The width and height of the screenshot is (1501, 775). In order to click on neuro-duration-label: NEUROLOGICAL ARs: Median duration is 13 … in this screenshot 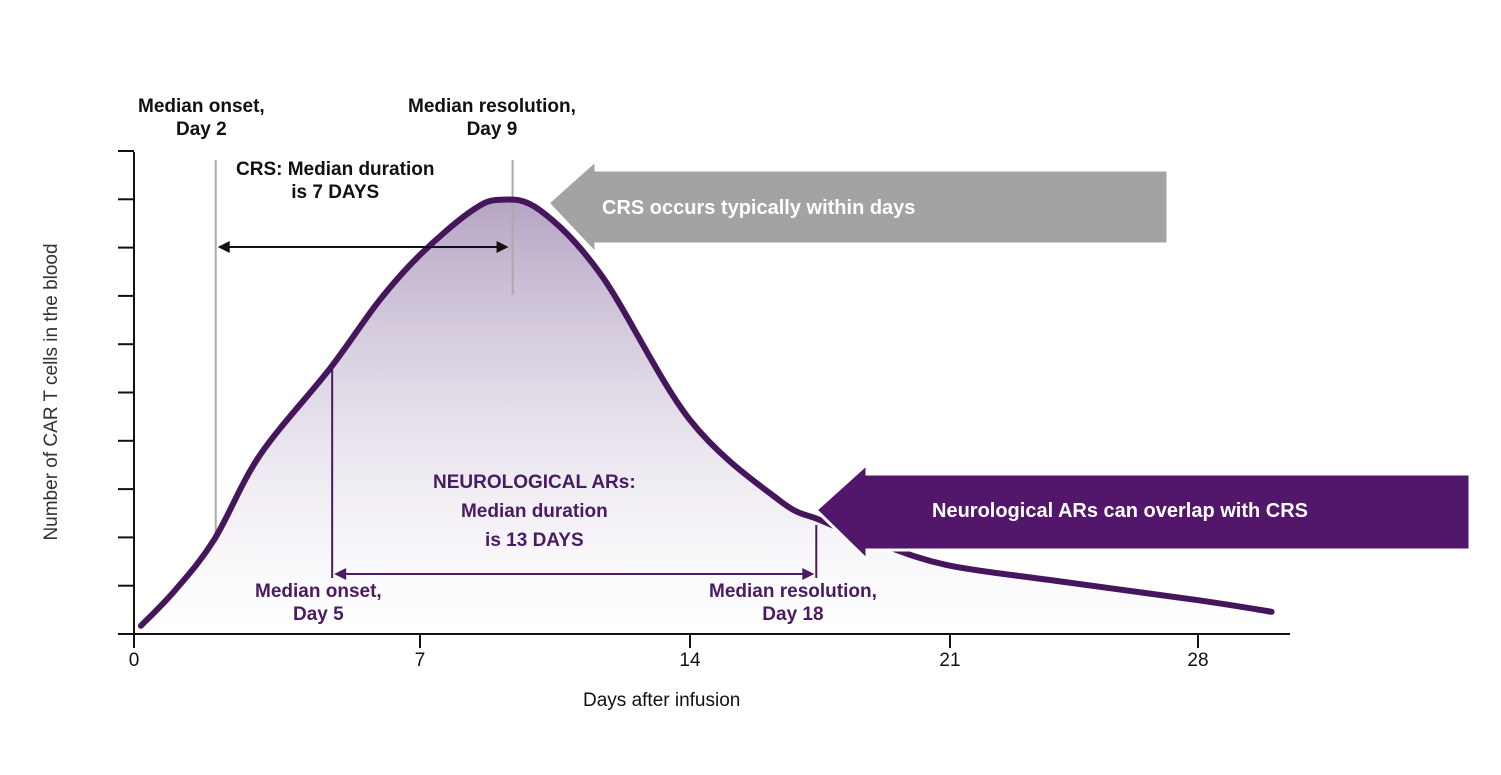, I will do `click(534, 511)`.